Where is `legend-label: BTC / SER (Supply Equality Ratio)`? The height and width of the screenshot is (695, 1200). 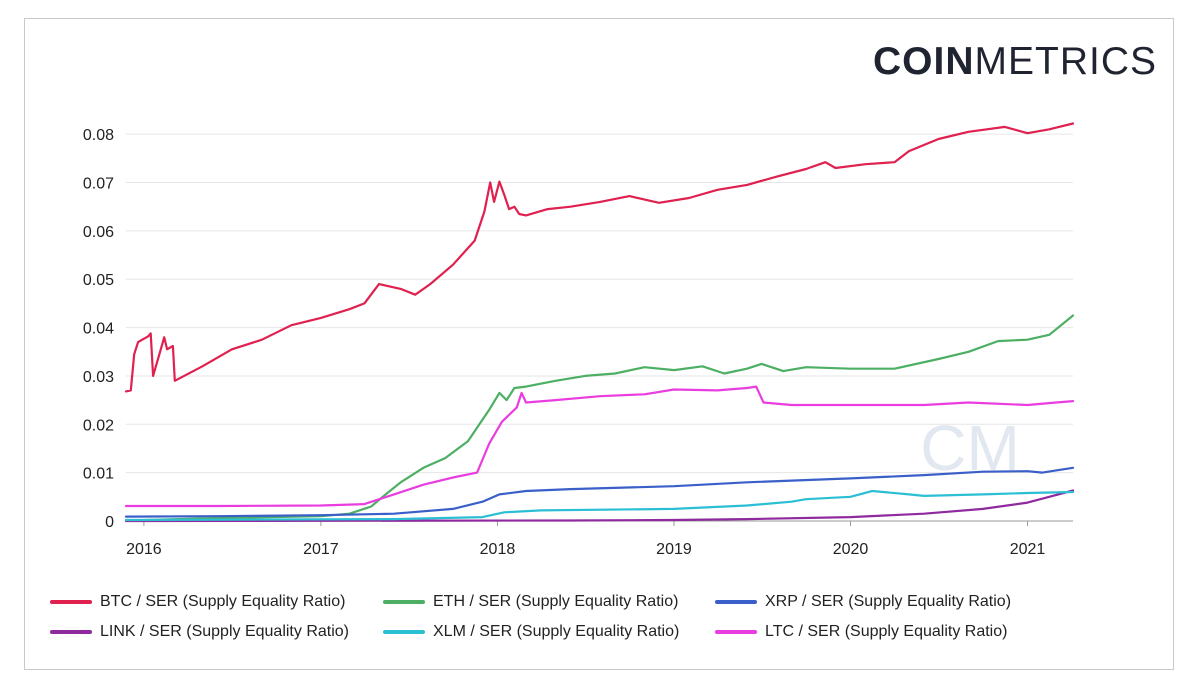
legend-label: BTC / SER (Supply Equality Ratio) is located at coordinates (223, 601).